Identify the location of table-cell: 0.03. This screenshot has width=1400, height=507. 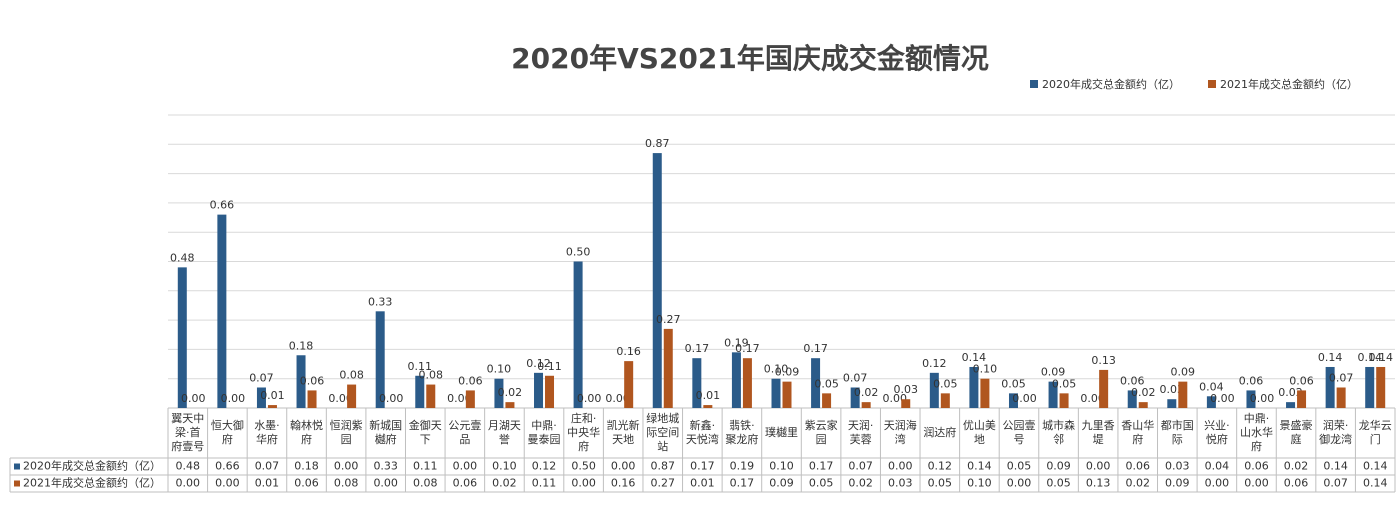
(1177, 466).